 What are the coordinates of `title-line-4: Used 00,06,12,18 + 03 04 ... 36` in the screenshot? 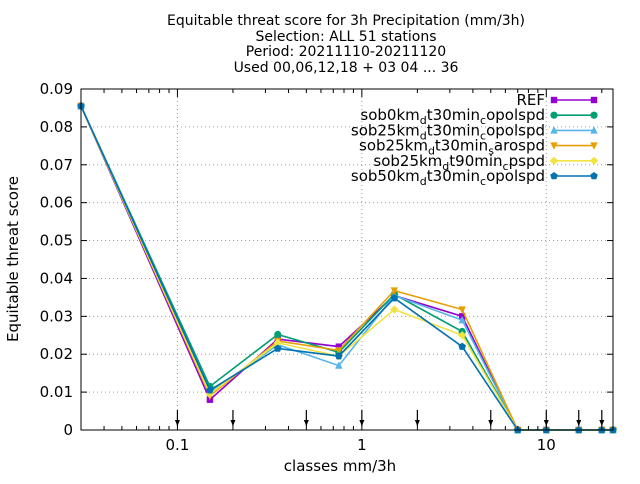 It's located at (346, 68).